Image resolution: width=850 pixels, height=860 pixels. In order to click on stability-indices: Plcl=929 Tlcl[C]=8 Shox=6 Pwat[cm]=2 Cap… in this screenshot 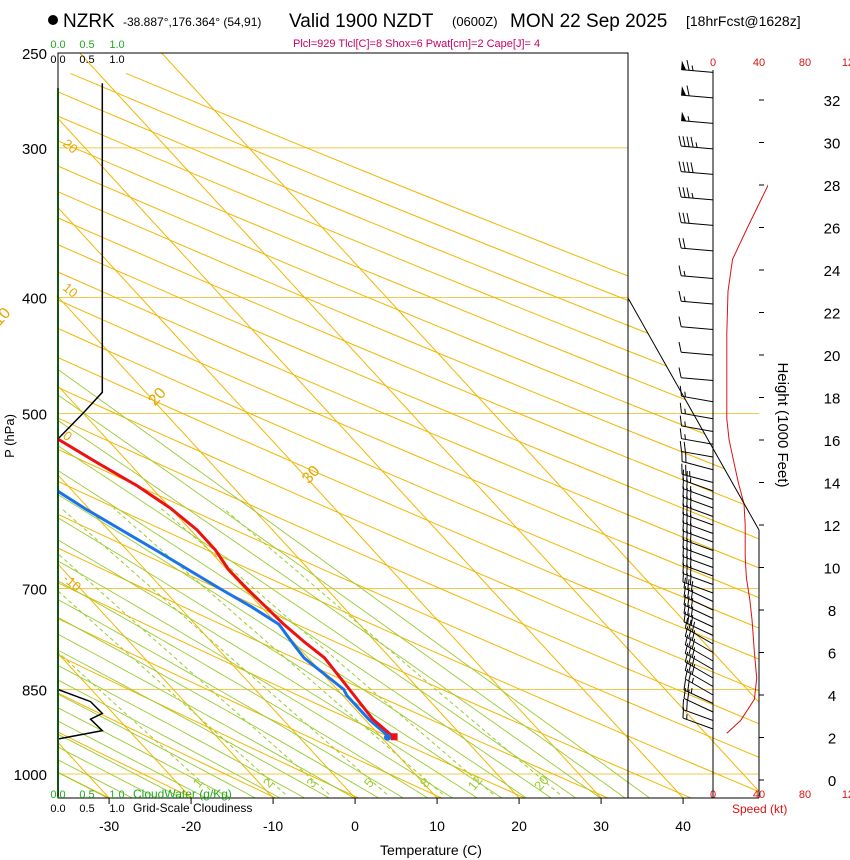, I will do `click(416, 44)`.